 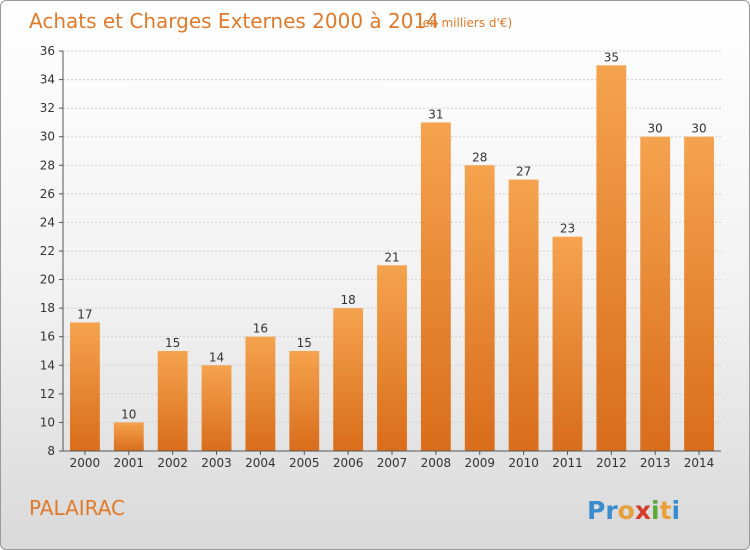 I want to click on bar-2005, so click(x=304, y=401).